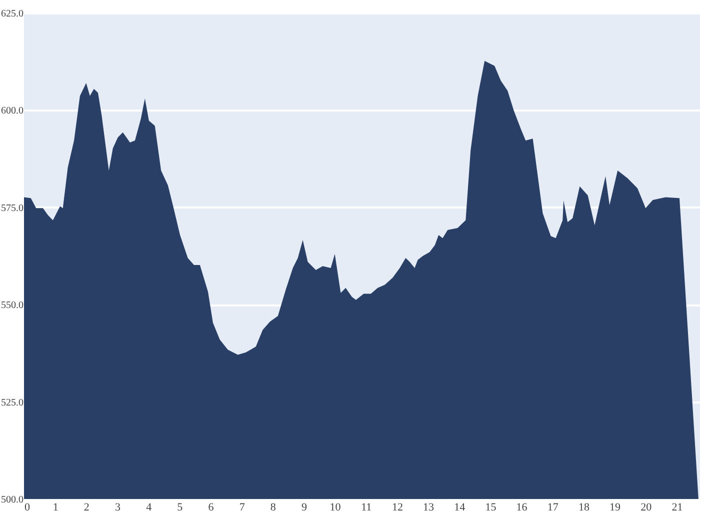  What do you see at coordinates (12, 14) in the screenshot?
I see `y-tick-label: 625.0` at bounding box center [12, 14].